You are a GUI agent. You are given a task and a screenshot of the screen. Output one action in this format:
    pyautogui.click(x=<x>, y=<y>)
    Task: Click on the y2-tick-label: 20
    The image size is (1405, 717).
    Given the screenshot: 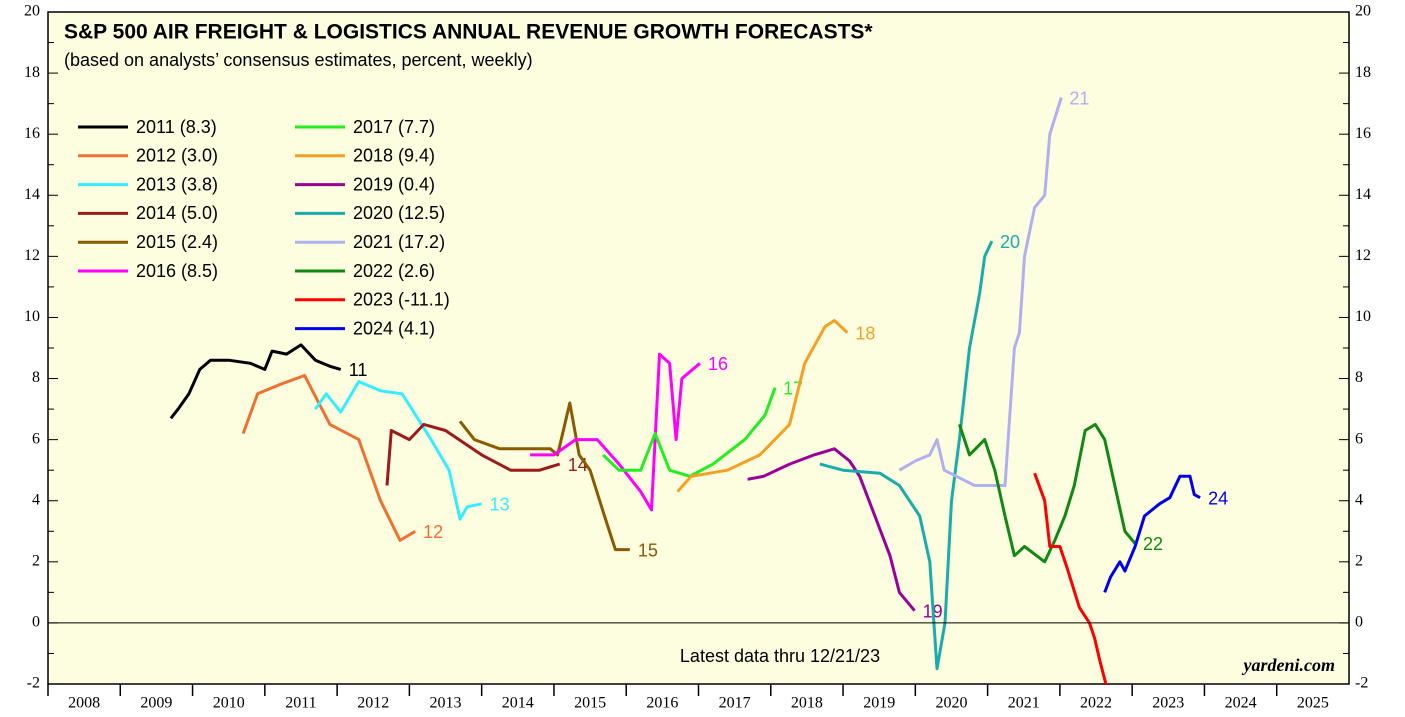 What is the action you would take?
    pyautogui.click(x=1363, y=11)
    